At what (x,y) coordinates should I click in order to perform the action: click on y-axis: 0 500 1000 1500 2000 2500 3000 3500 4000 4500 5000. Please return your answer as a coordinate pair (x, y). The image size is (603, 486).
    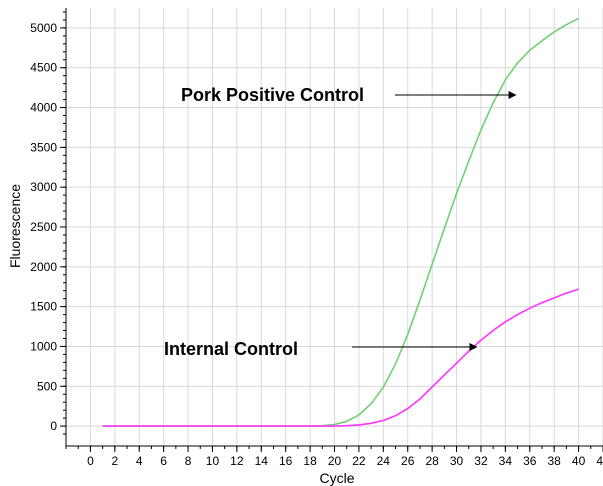
    Looking at the image, I should click on (48, 227).